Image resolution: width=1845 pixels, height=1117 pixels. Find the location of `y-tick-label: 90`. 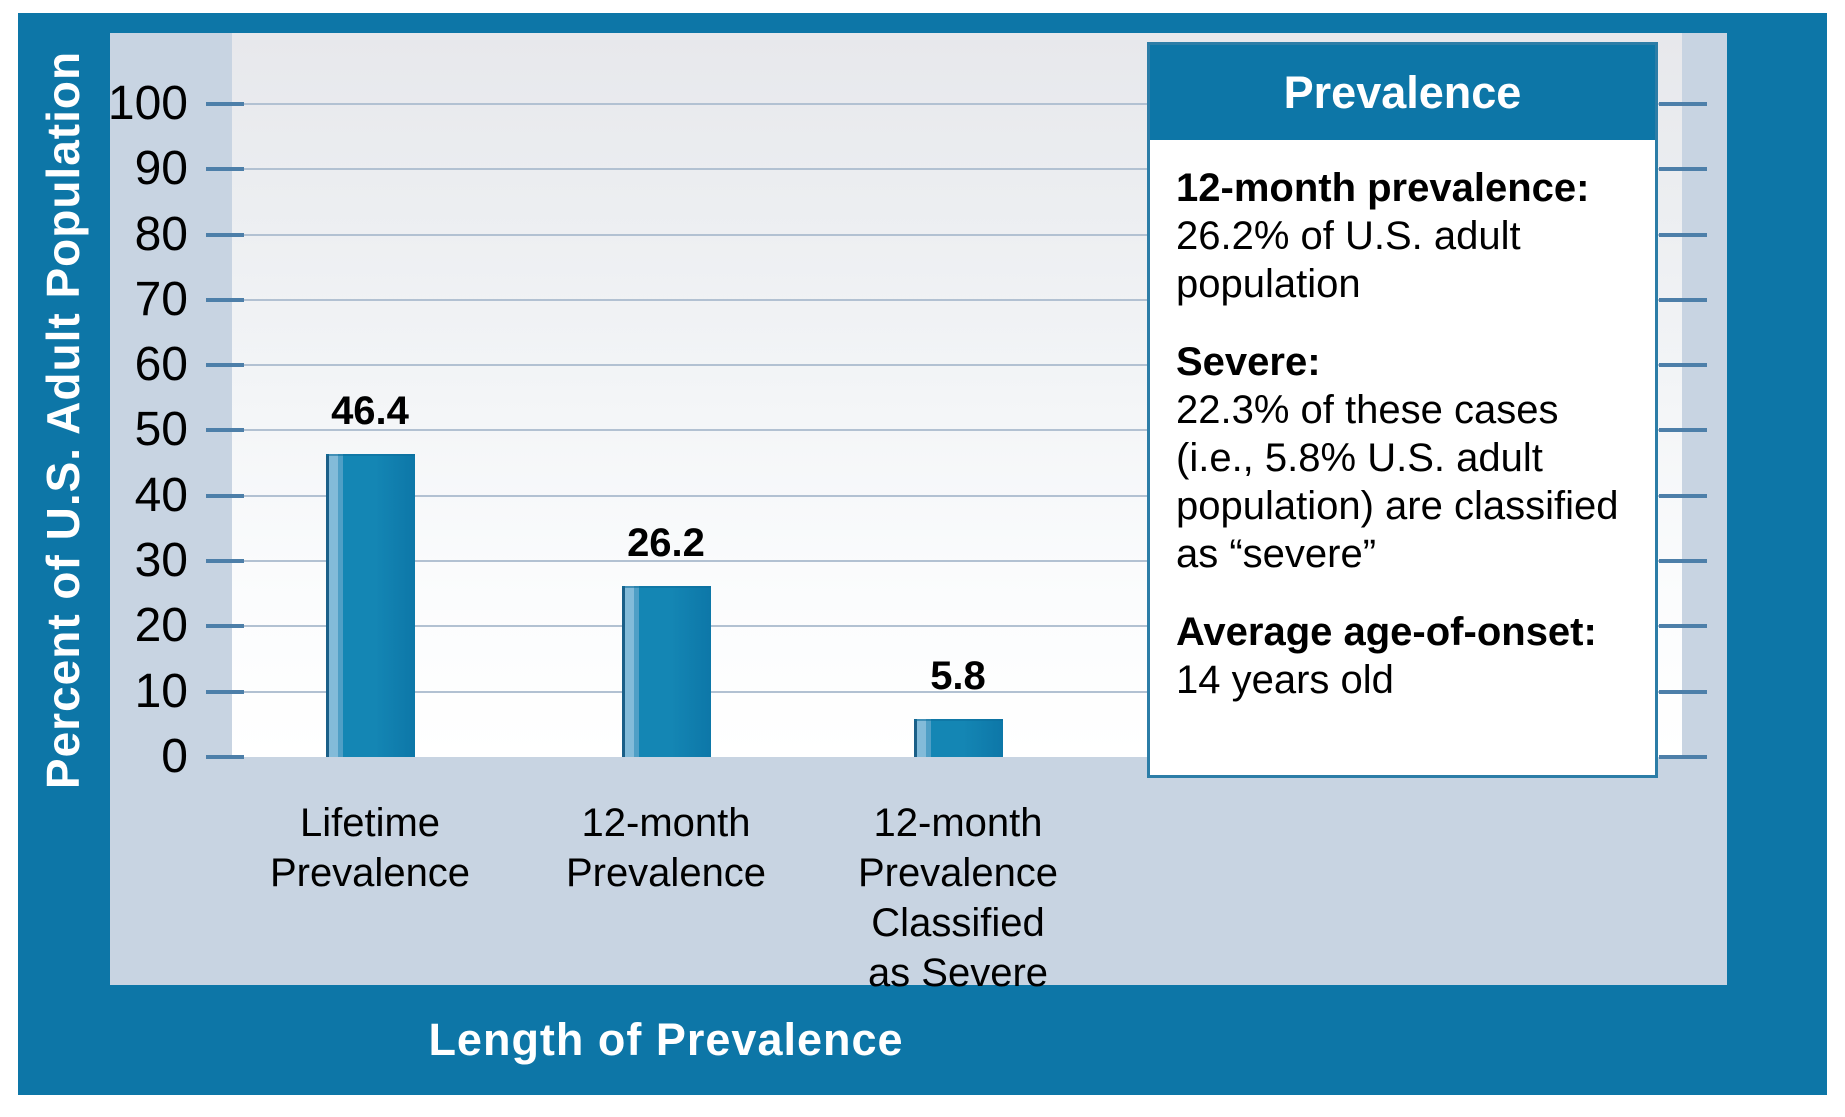

y-tick-label: 90 is located at coordinates (161, 168).